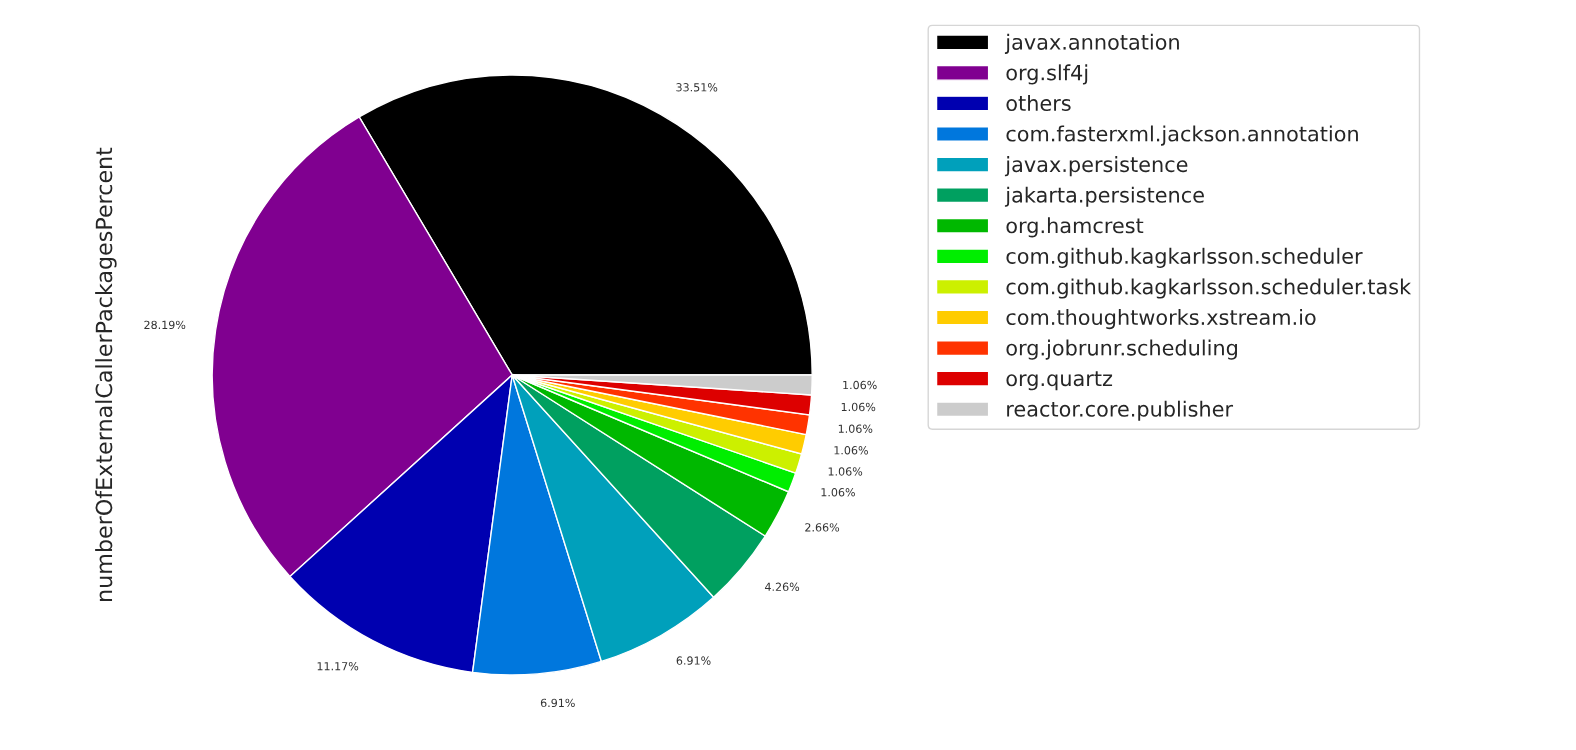 This screenshot has width=1576, height=750. I want to click on data-label: 28.19%, so click(165, 325).